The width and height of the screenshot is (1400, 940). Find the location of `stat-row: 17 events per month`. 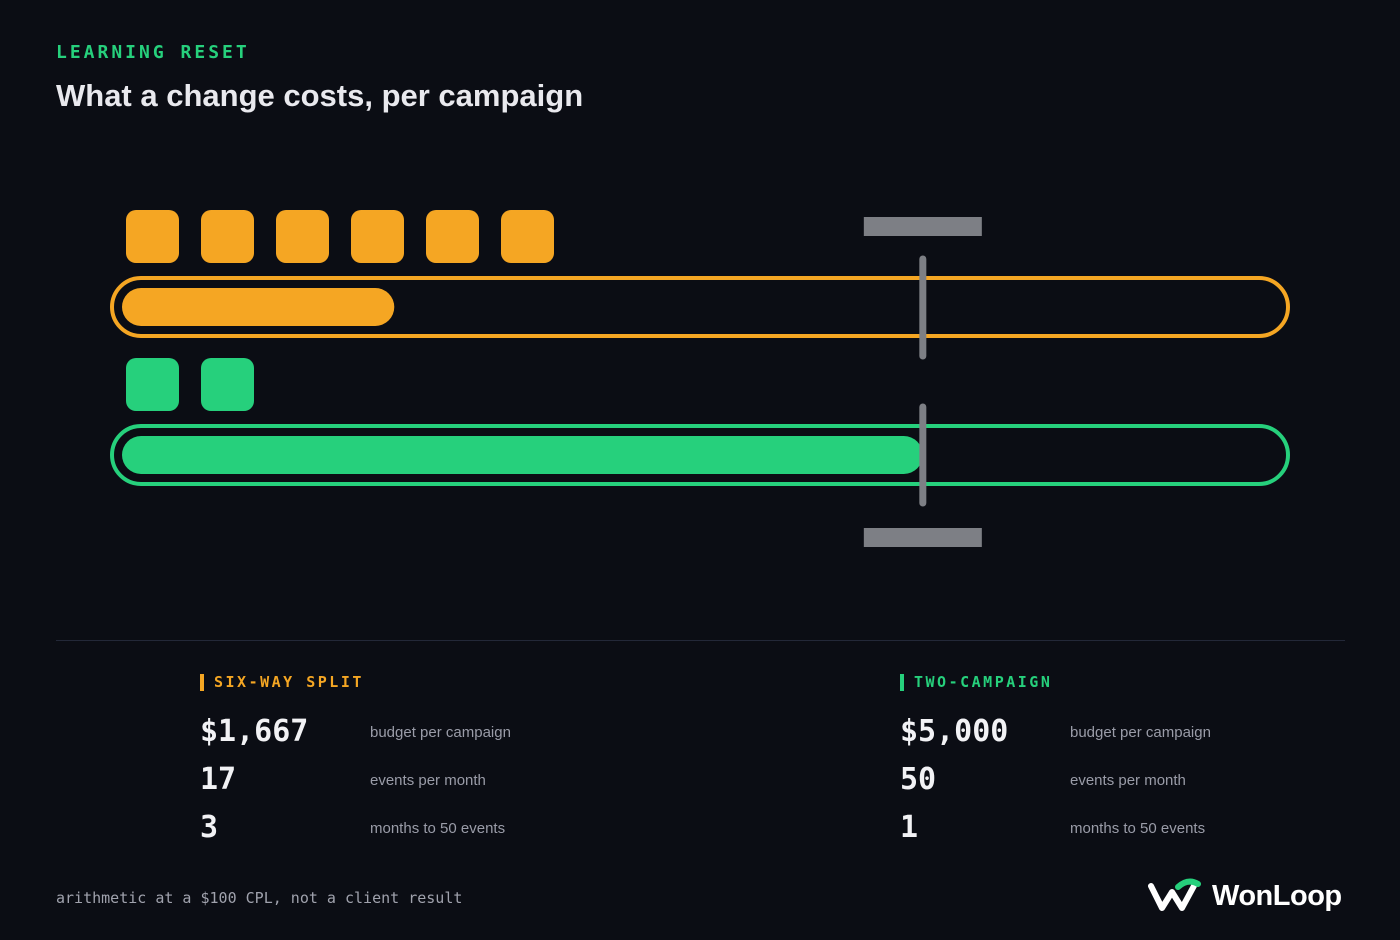

stat-row: 17 events per month is located at coordinates (480, 782).